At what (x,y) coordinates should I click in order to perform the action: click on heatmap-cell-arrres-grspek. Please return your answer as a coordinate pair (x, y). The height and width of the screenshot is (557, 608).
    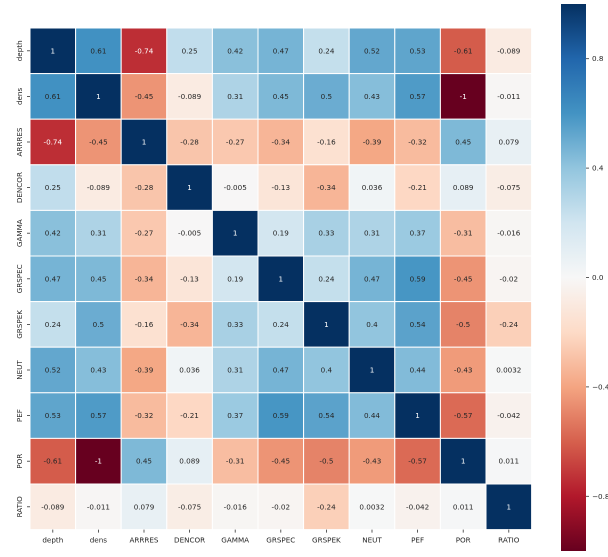
    Looking at the image, I should click on (326, 142).